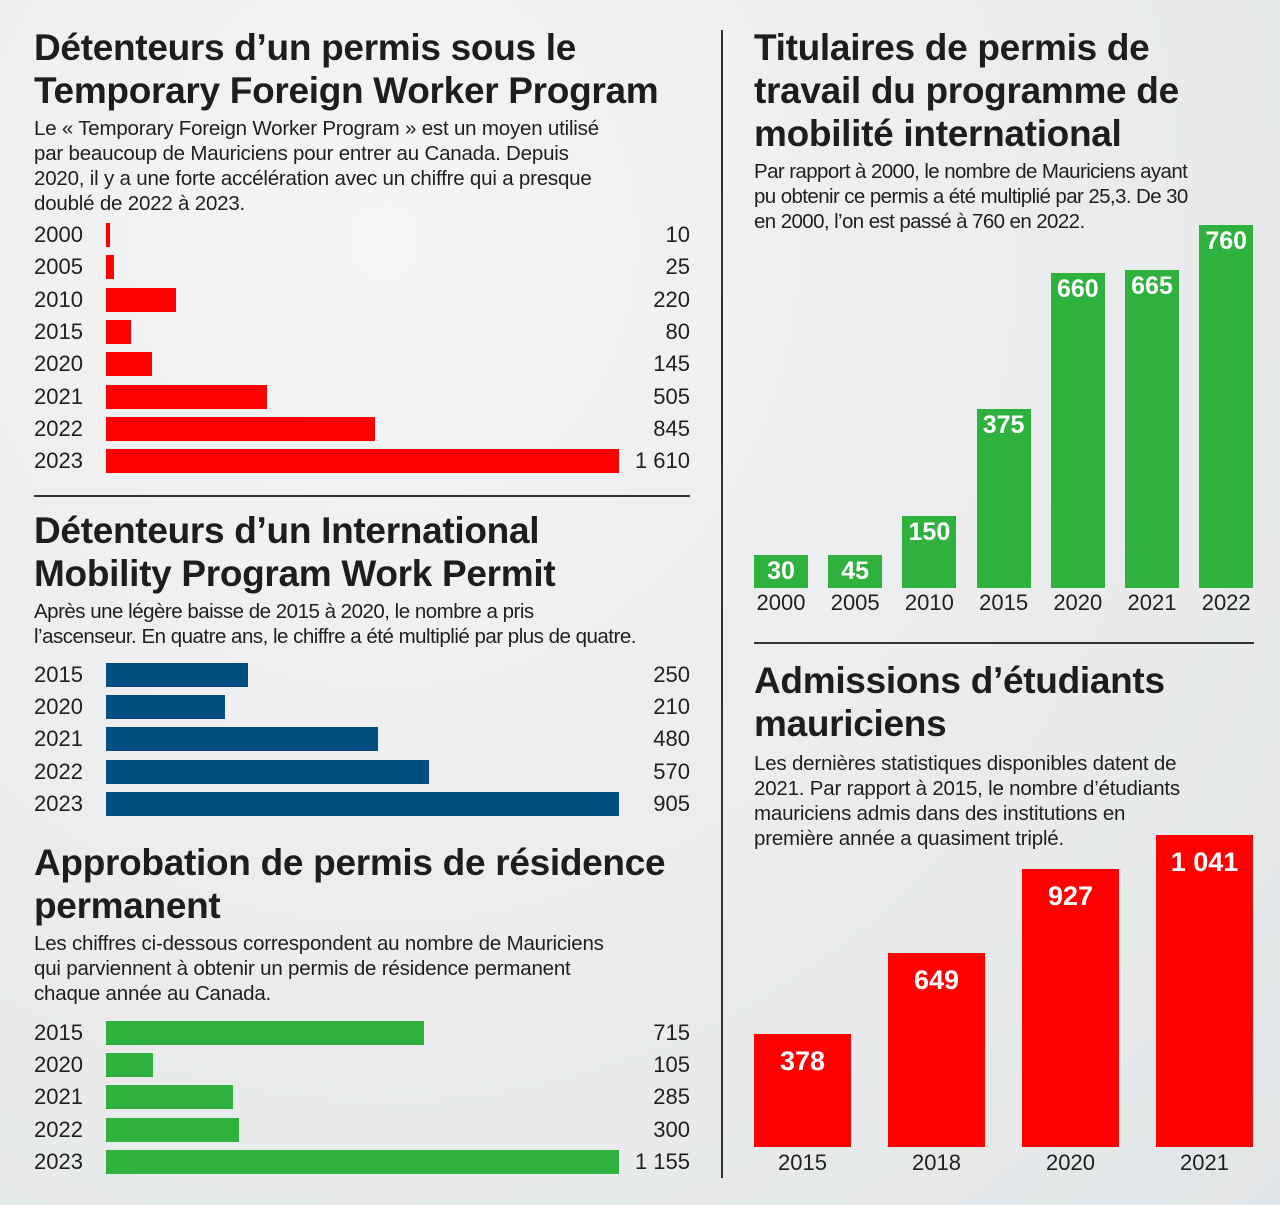 Image resolution: width=1280 pixels, height=1205 pixels. I want to click on students-year-axis: 2015 2018 2020 2021, so click(1004, 1165).